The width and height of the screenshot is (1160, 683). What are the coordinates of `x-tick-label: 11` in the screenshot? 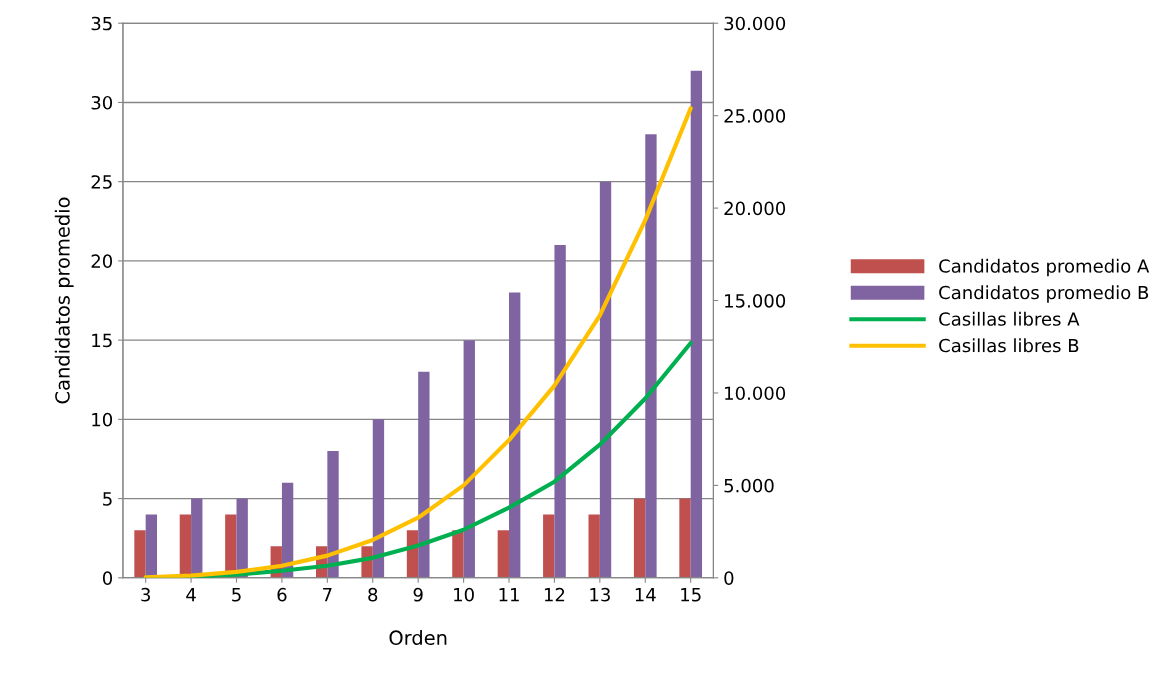 It's located at (509, 595).